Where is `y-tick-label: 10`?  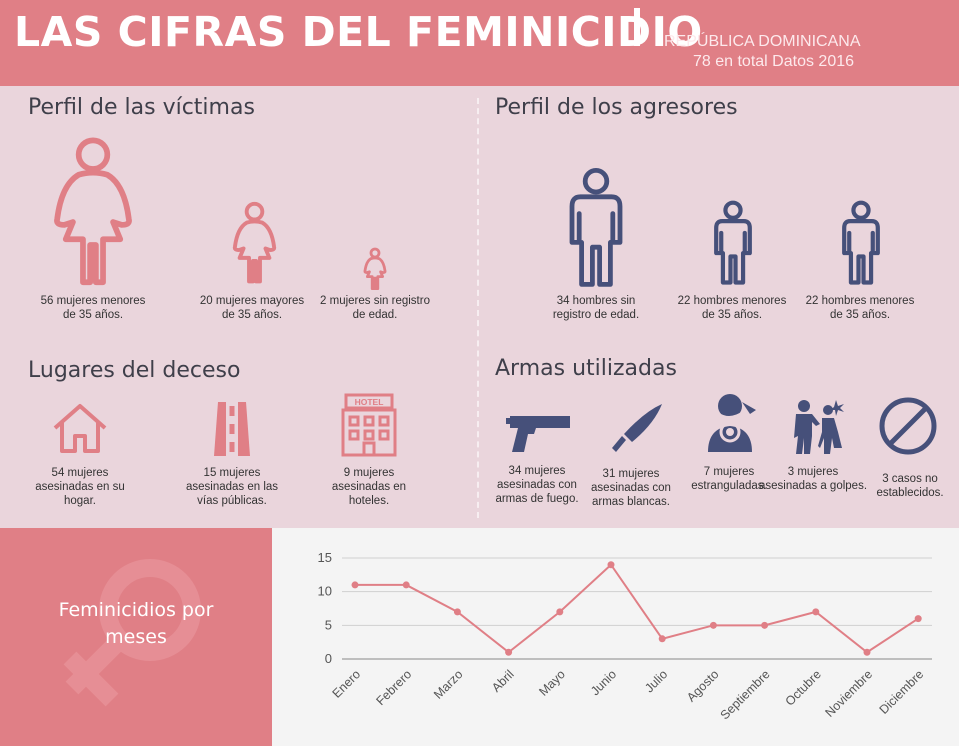
y-tick-label: 10 is located at coordinates (325, 591).